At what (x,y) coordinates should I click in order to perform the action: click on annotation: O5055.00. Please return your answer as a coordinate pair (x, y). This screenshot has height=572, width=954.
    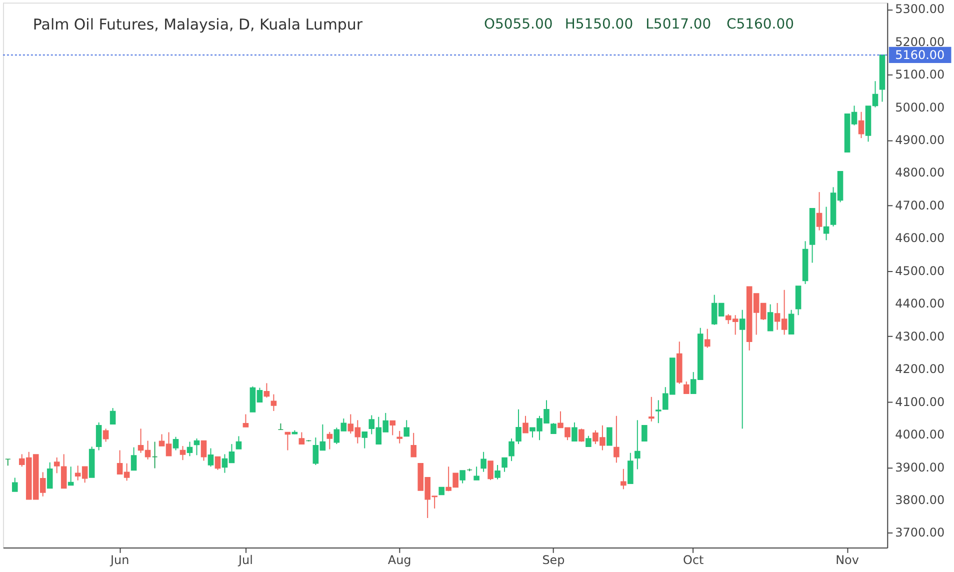
    Looking at the image, I should click on (518, 24).